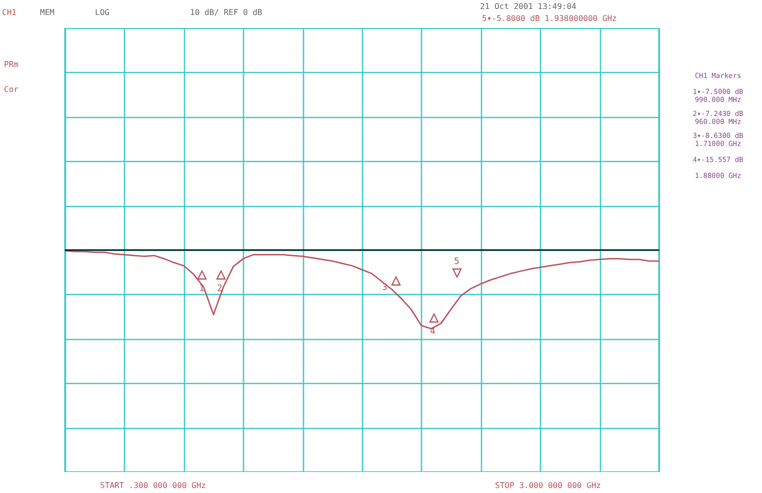 The image size is (762, 493). Describe the element at coordinates (528, 6) in the screenshot. I see `text: 21 Oct 2001 13:49:04` at that location.